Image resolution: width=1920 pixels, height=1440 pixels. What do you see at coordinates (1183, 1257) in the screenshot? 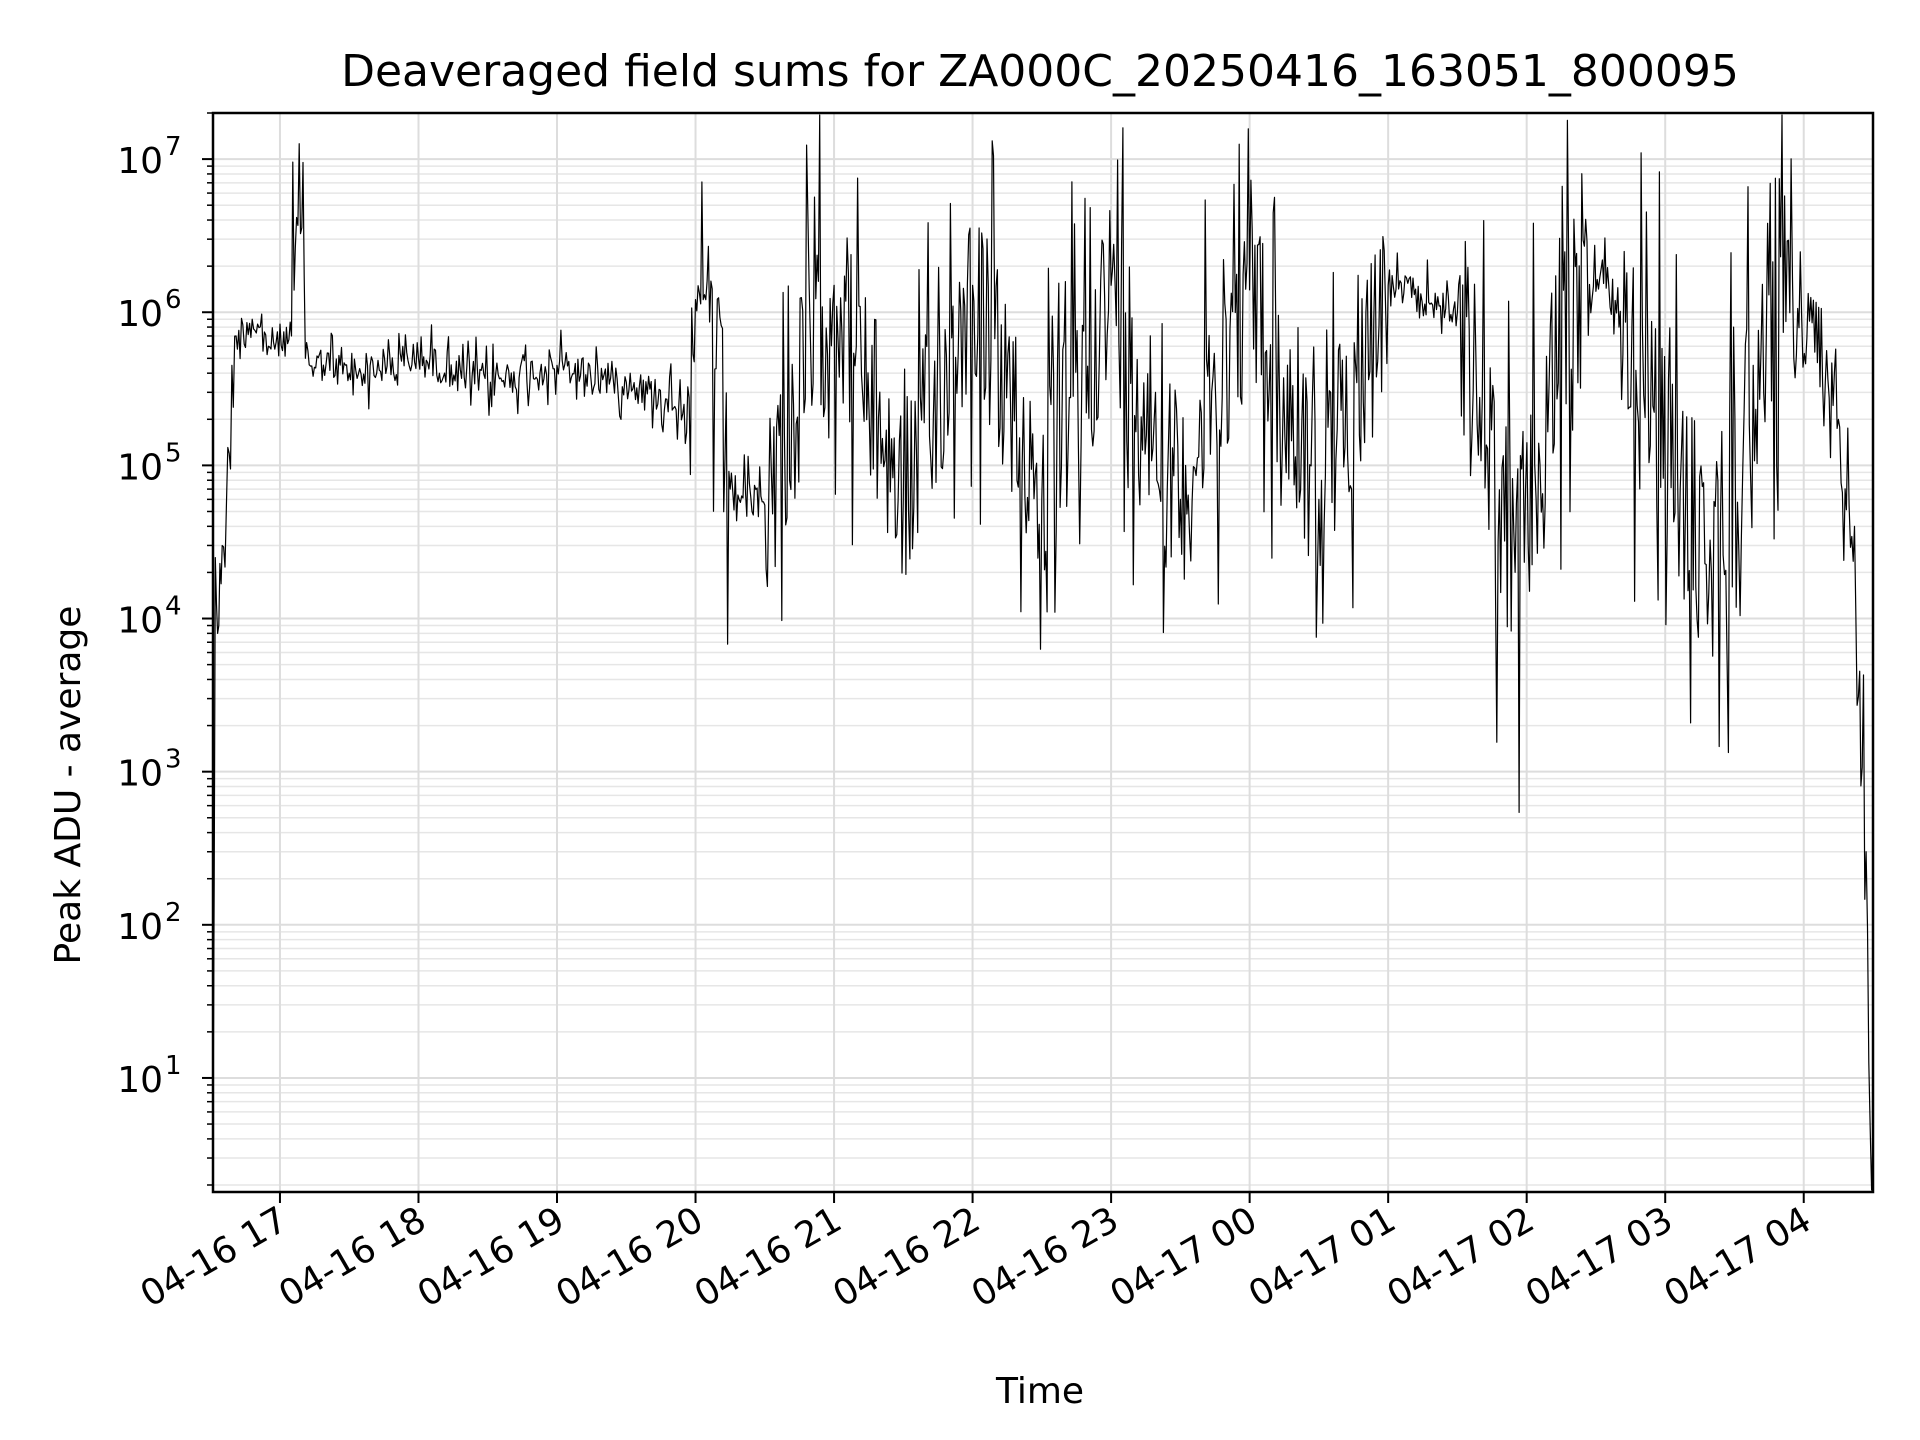
I see `x-tick-label: 04-17 00` at bounding box center [1183, 1257].